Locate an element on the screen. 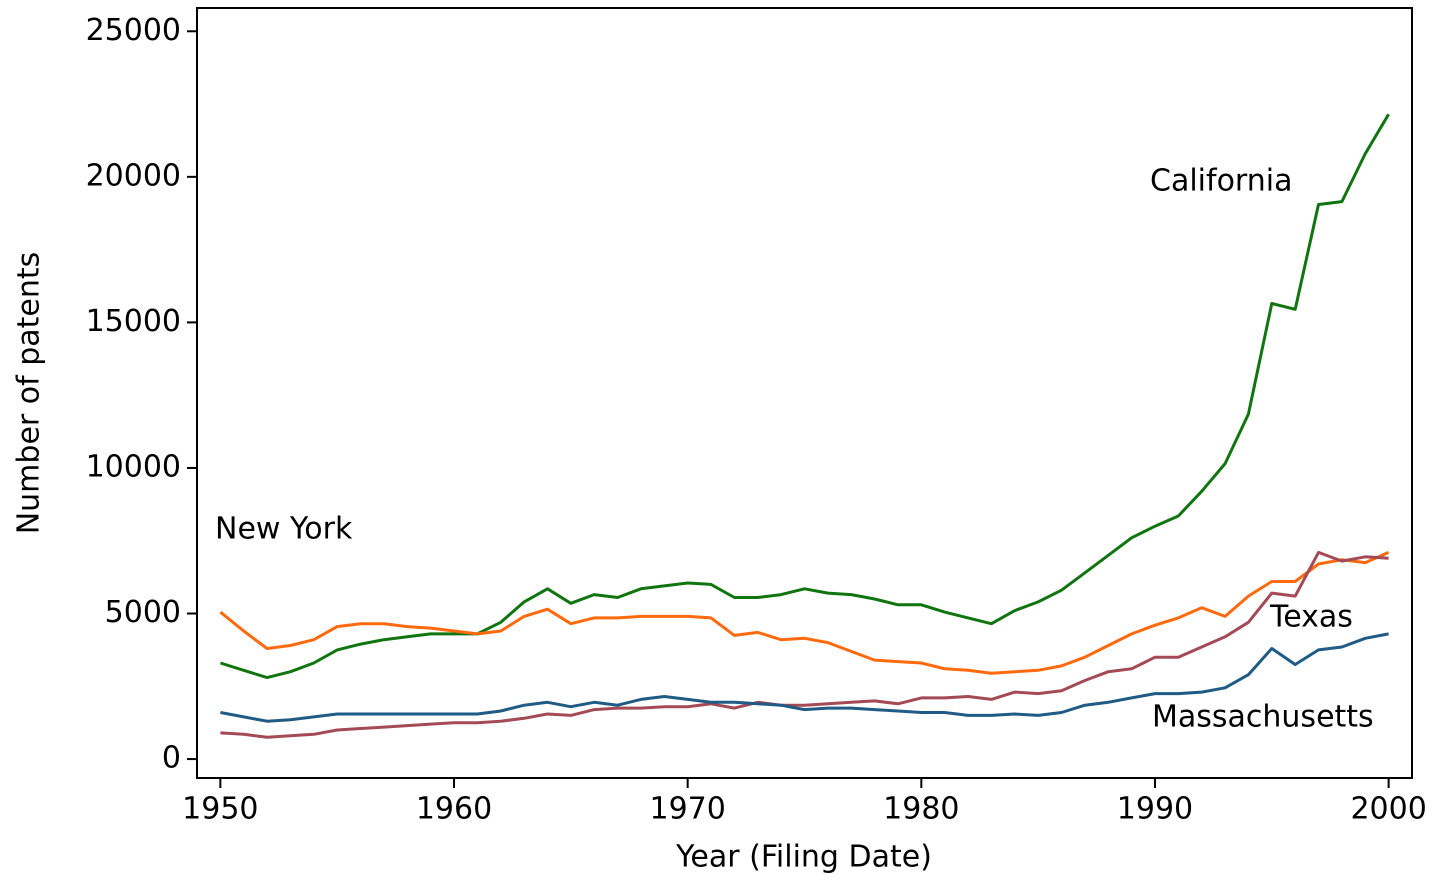 The height and width of the screenshot is (880, 1437). x-tick-label: 2000 is located at coordinates (1388, 809).